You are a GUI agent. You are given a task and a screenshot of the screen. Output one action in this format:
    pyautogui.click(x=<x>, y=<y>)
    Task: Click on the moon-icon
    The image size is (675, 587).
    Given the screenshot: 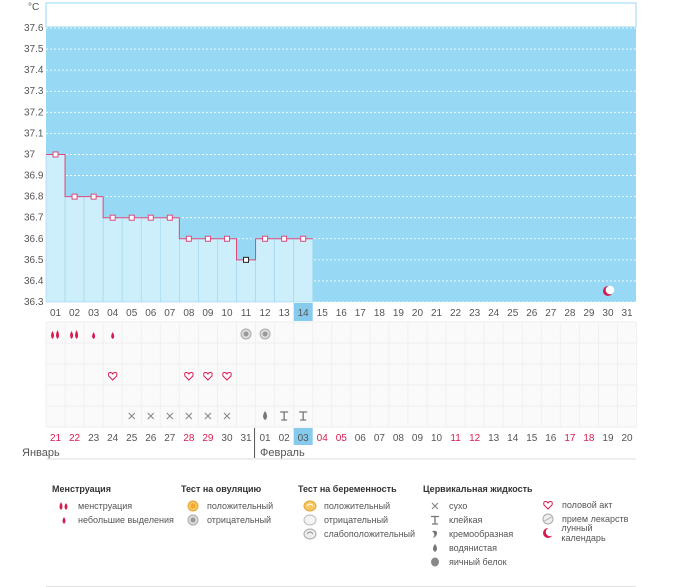 What is the action you would take?
    pyautogui.click(x=608, y=290)
    